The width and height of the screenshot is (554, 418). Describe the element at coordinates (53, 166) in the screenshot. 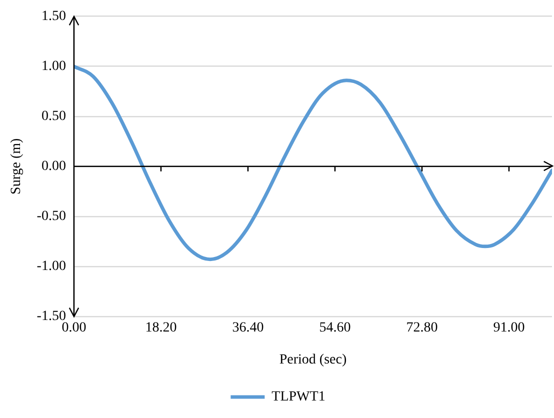

I see `y-tick-label: 0.00` at that location.